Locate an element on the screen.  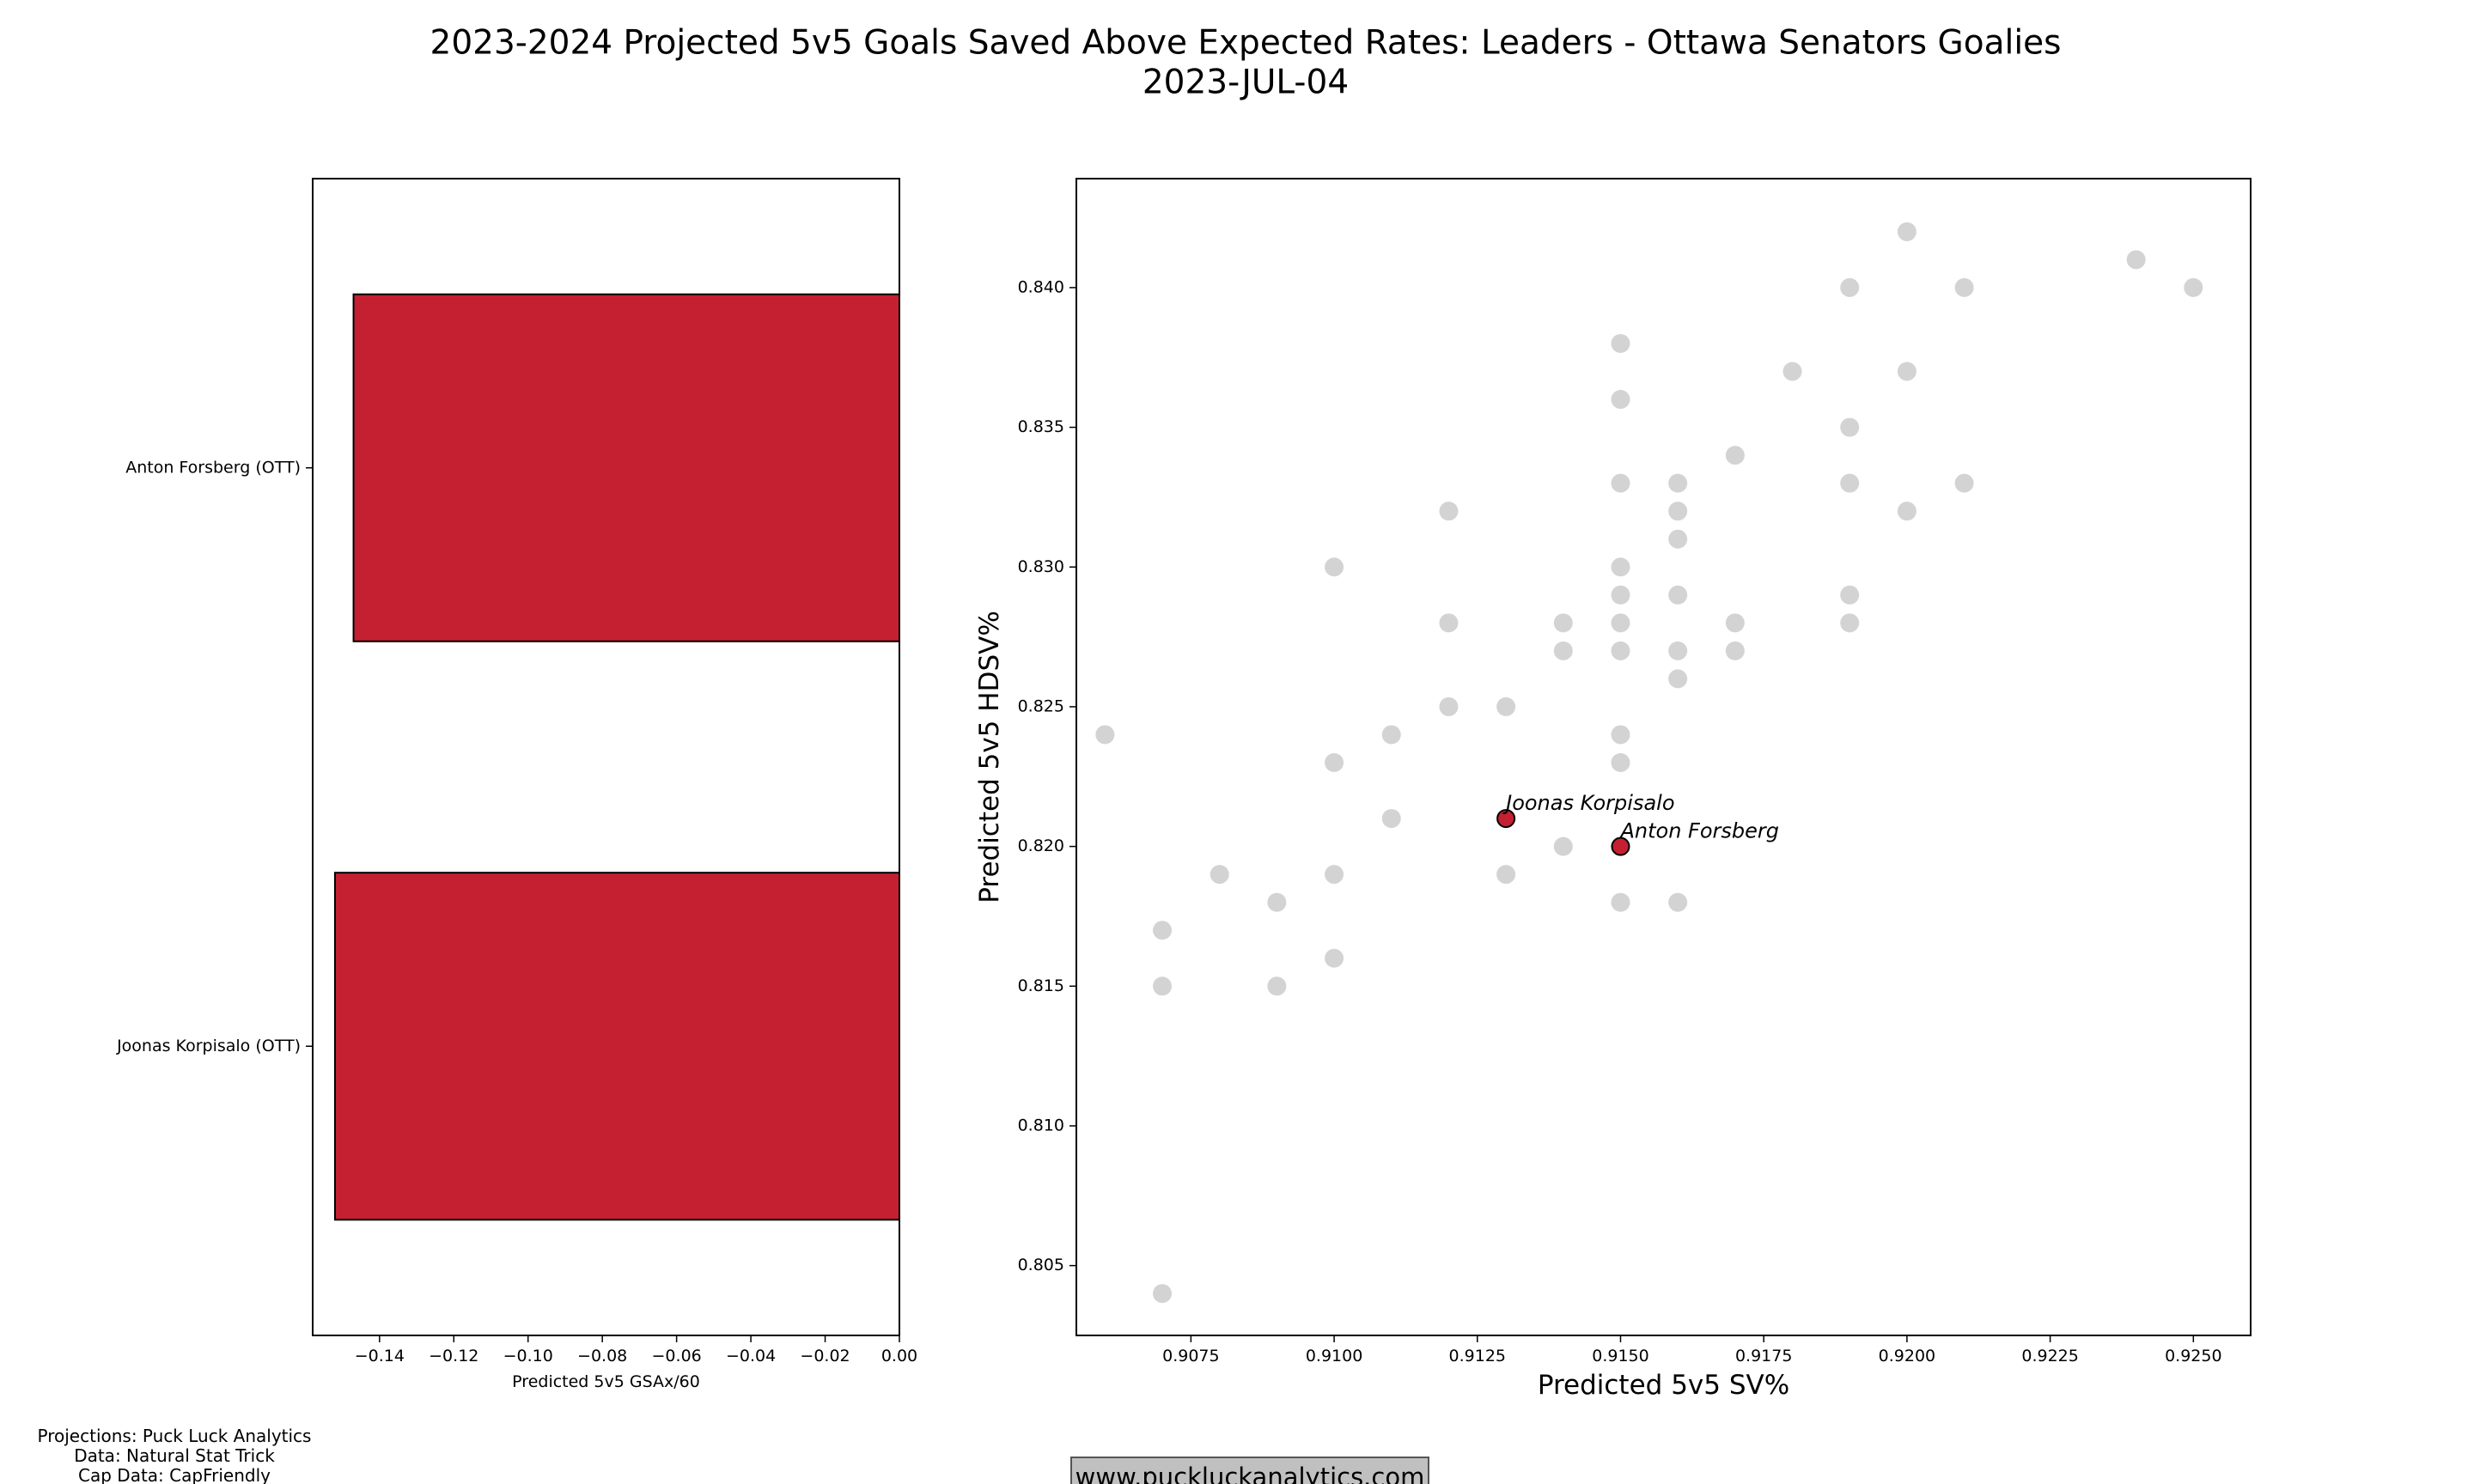
y-tick-label: 0.820 is located at coordinates (1041, 845).